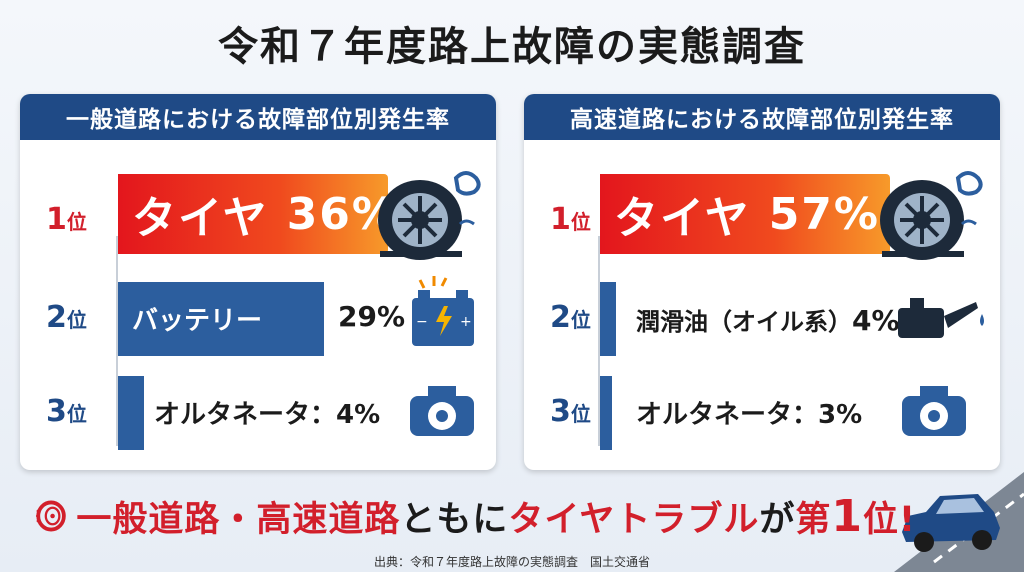 The height and width of the screenshot is (572, 1024). I want to click on banner-one: 1, so click(847, 516).